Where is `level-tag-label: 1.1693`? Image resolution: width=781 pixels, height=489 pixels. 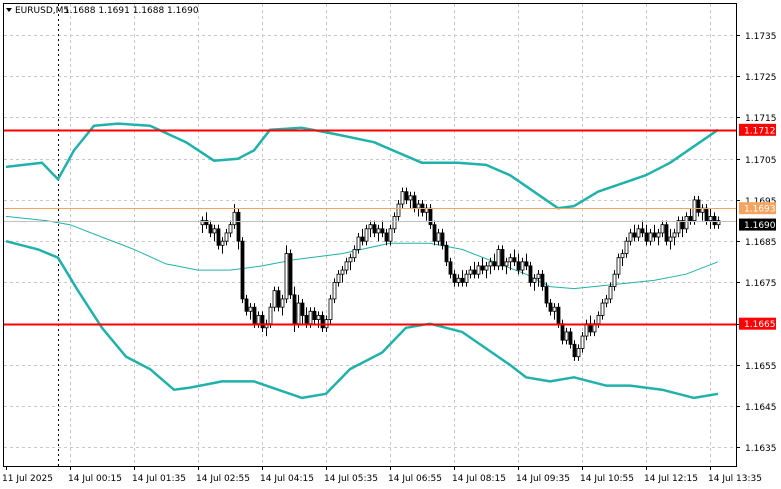 level-tag-label: 1.1693 is located at coordinates (760, 210).